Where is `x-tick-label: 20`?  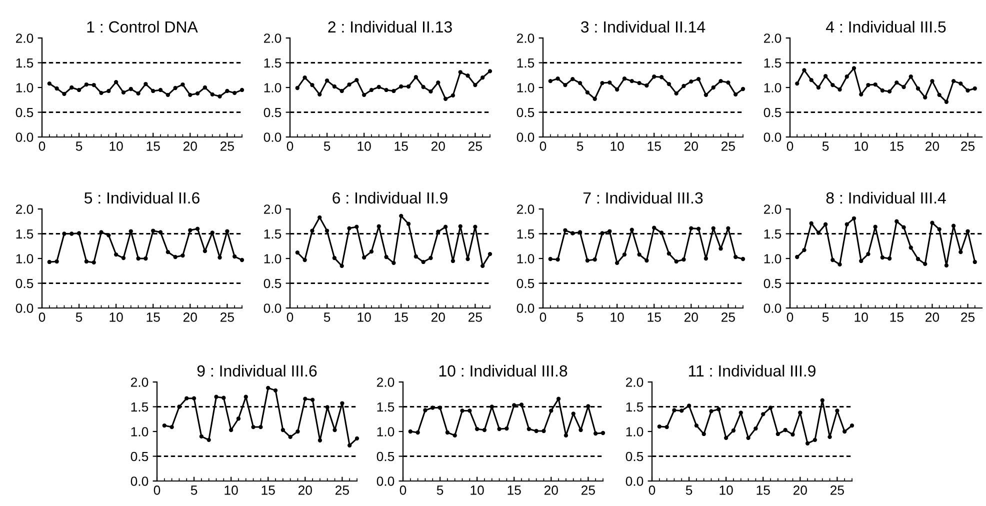
x-tick-label: 20 is located at coordinates (800, 490).